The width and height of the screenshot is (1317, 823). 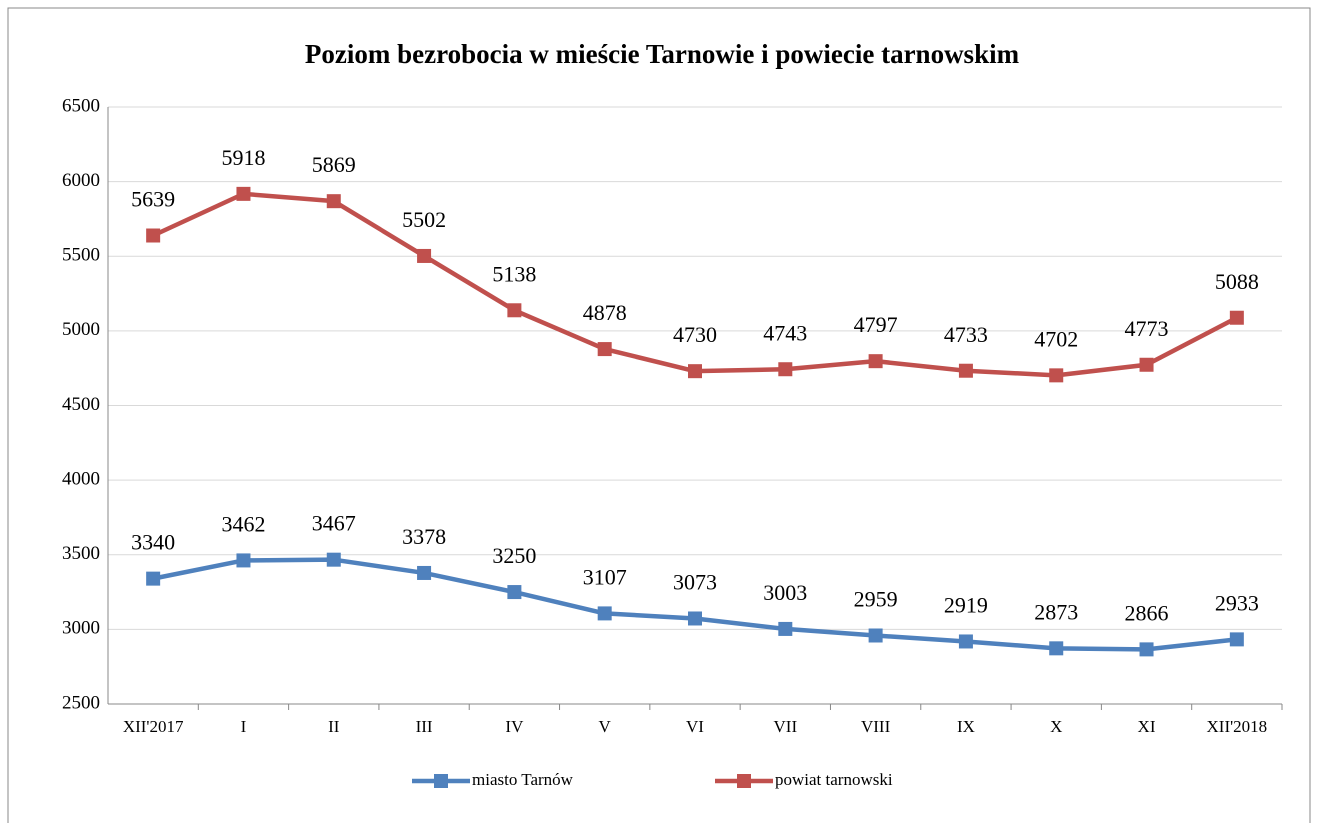 What do you see at coordinates (81, 255) in the screenshot?
I see `y-tick-label: 5500` at bounding box center [81, 255].